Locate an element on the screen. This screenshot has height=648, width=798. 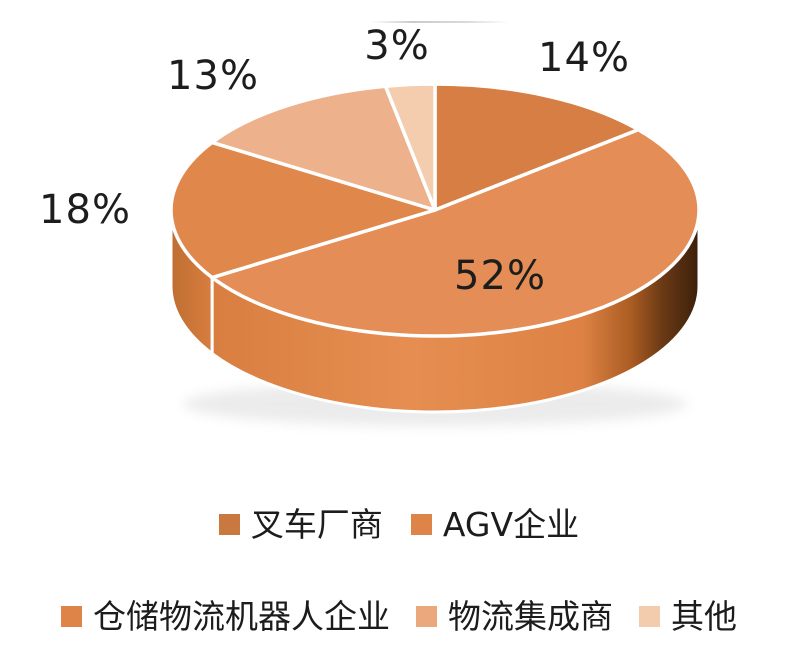
data-label-slice5: 3% is located at coordinates (397, 46).